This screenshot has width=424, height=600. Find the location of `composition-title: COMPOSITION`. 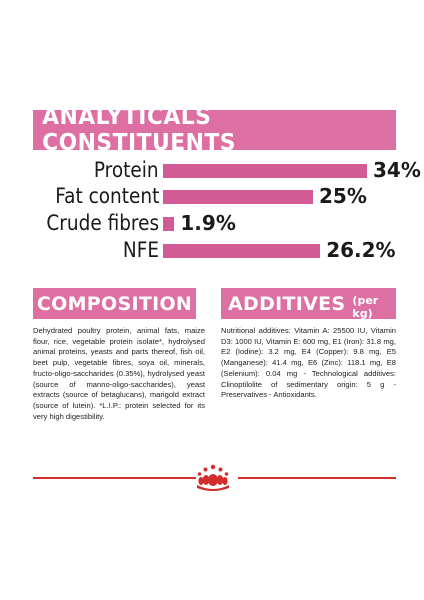

composition-title: COMPOSITION is located at coordinates (114, 303).